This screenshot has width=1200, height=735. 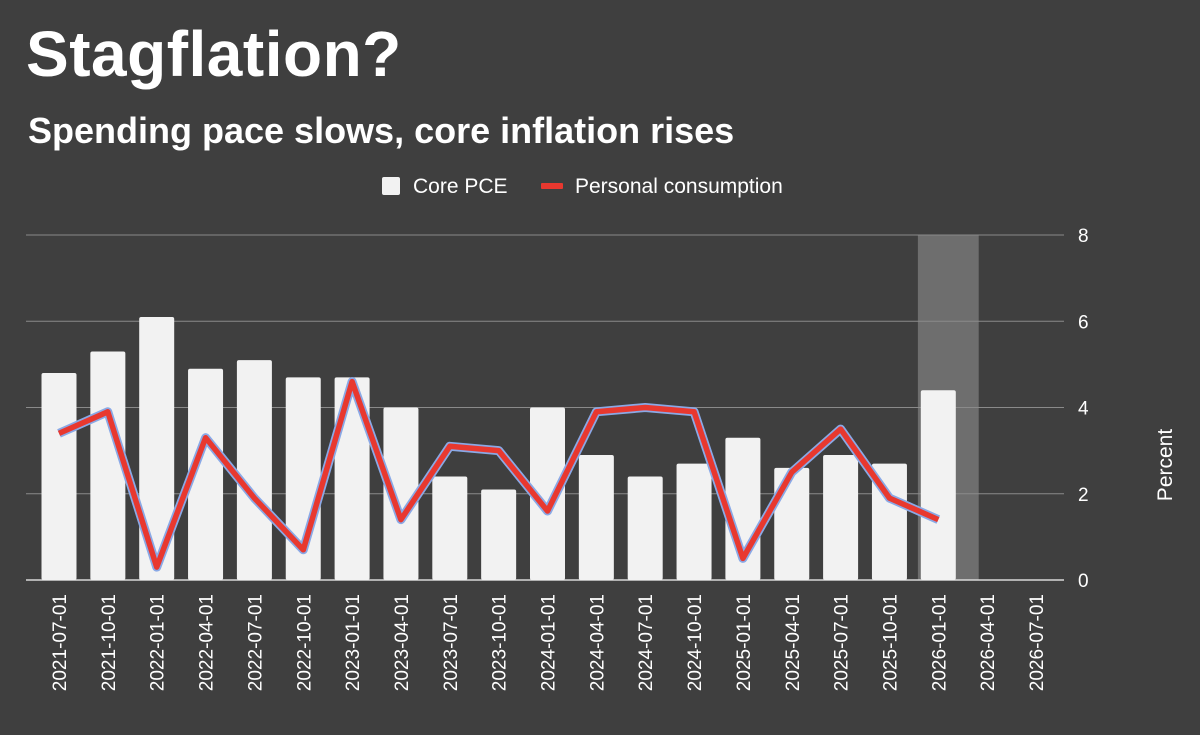 I want to click on x-tick-label: 2025-01-01, so click(x=744, y=642).